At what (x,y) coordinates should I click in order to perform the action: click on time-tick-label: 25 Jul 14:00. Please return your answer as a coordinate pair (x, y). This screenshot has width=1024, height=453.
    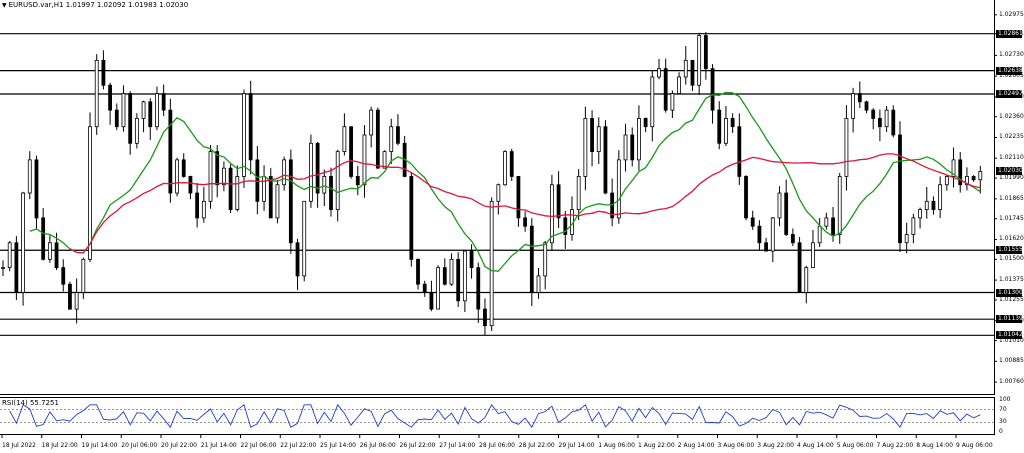
    Looking at the image, I should click on (338, 445).